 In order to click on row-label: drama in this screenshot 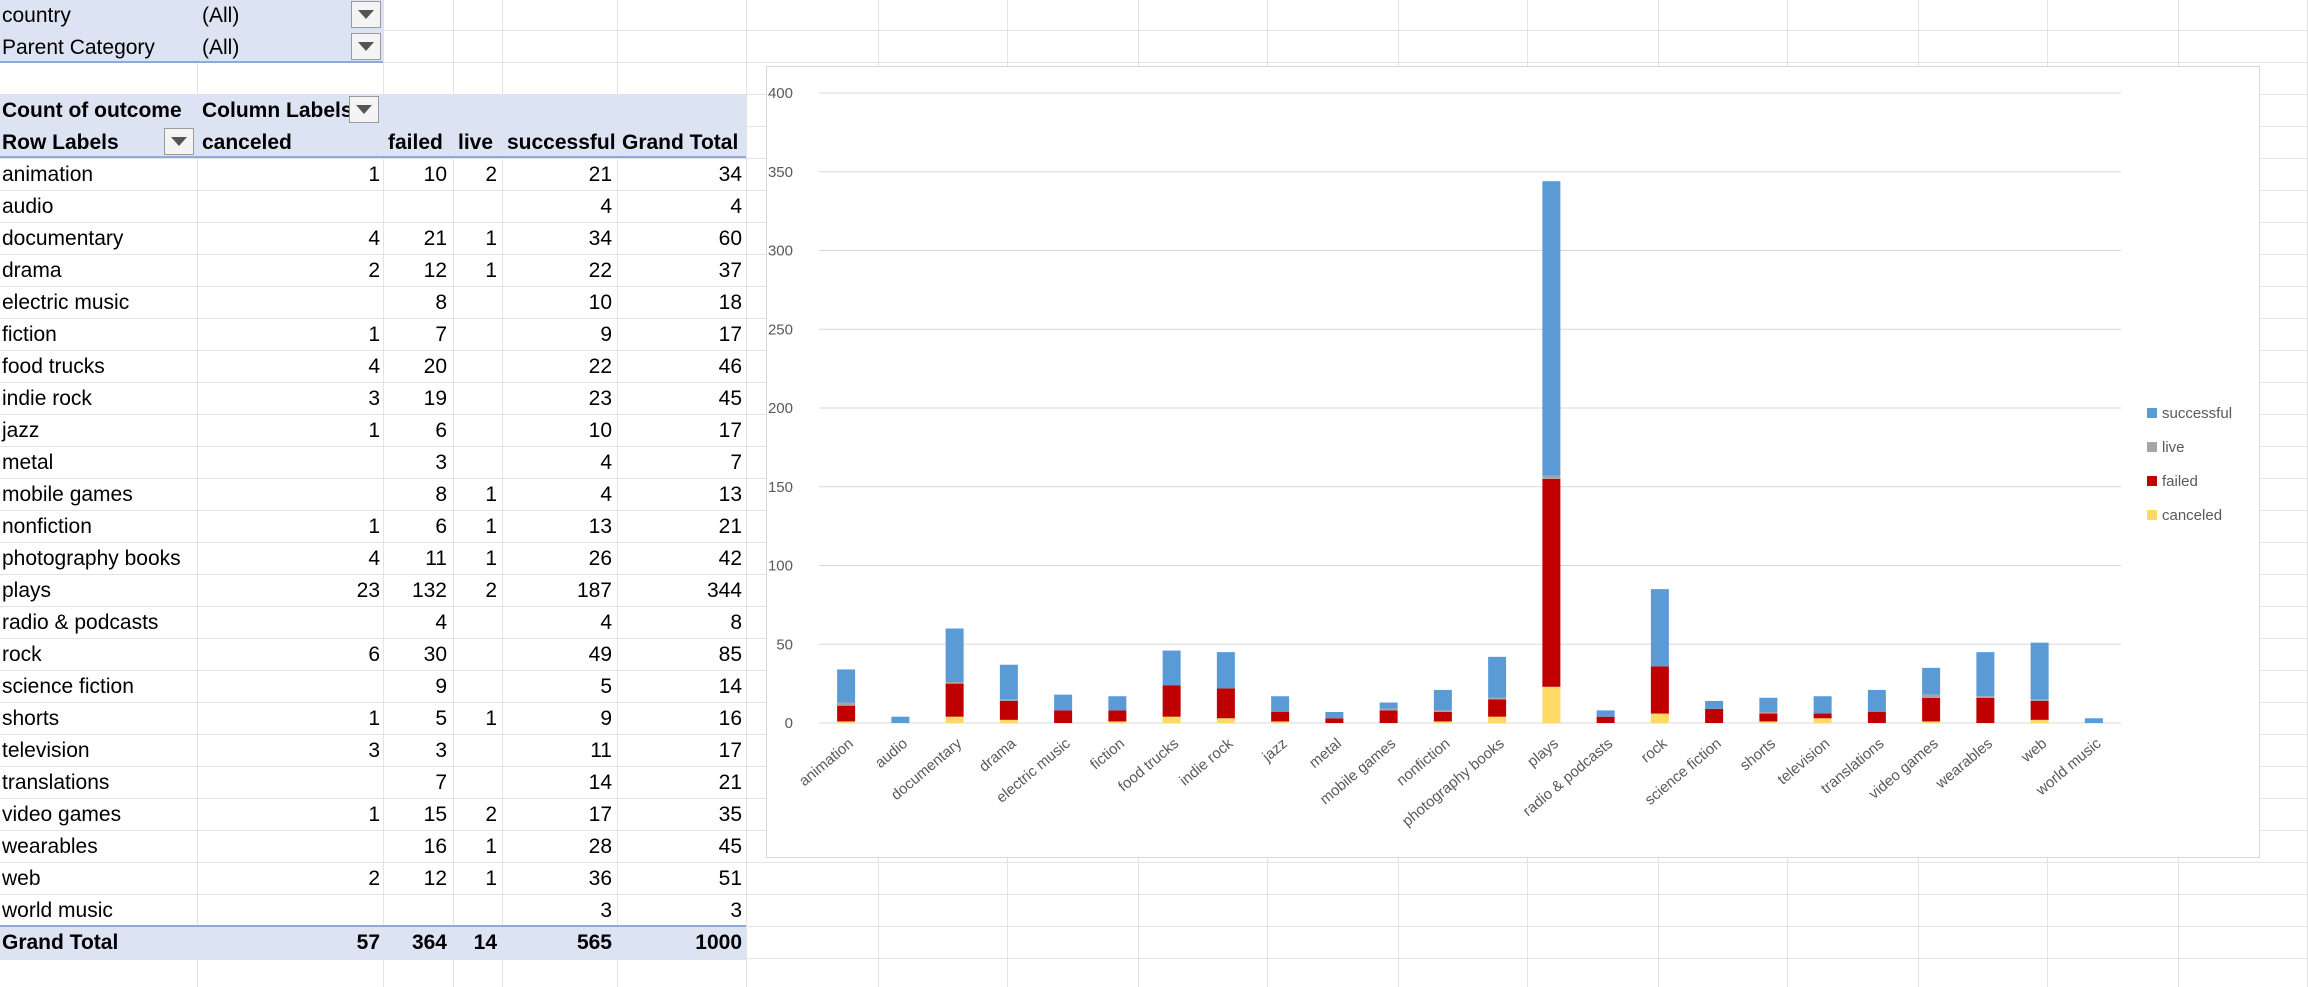, I will do `click(32, 270)`.